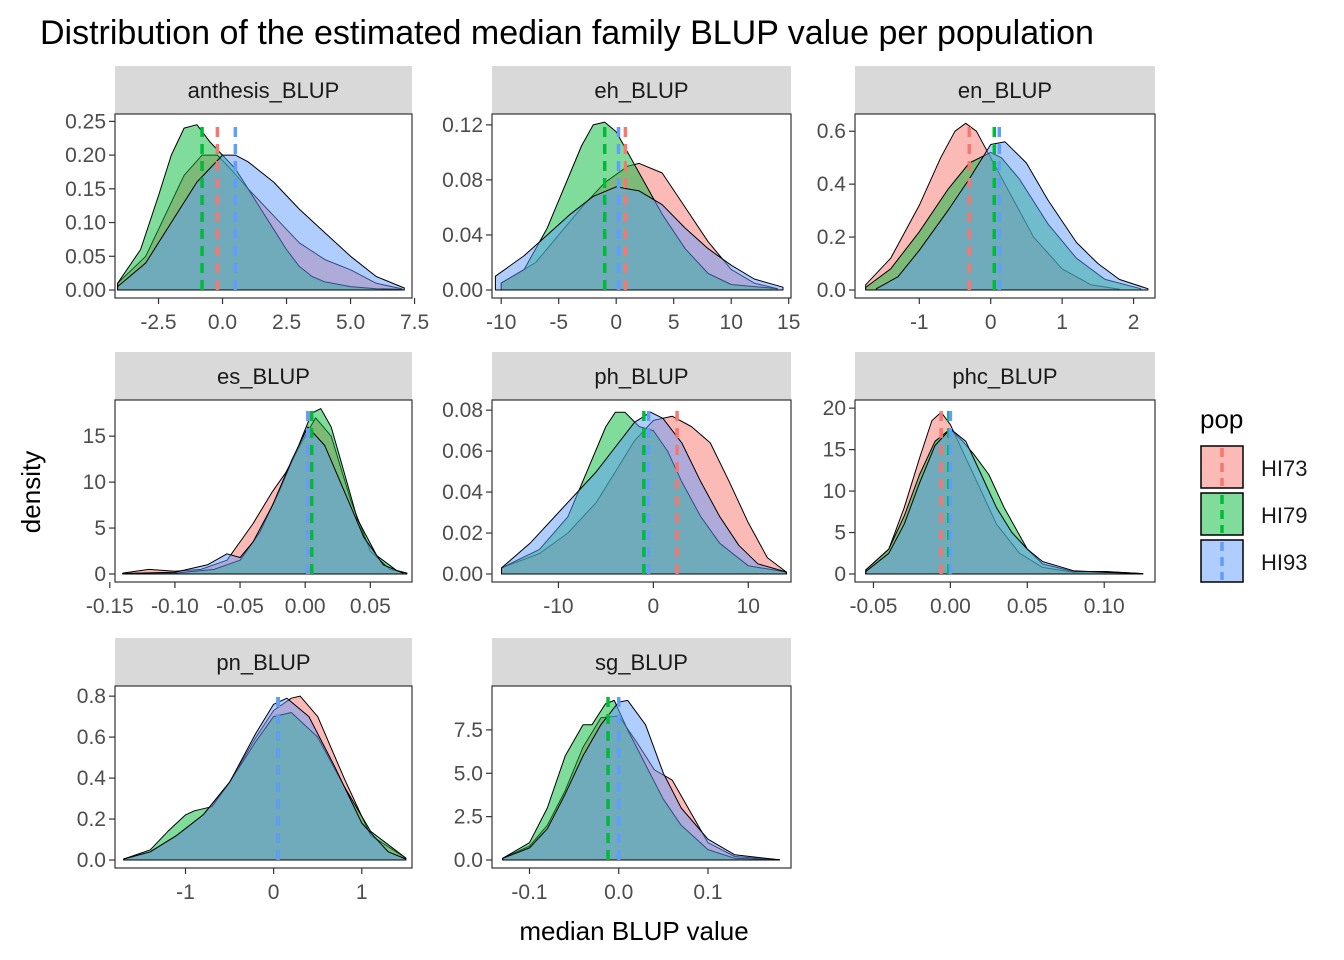 The image size is (1344, 960). What do you see at coordinates (558, 322) in the screenshot?
I see `x-tick-label: -5` at bounding box center [558, 322].